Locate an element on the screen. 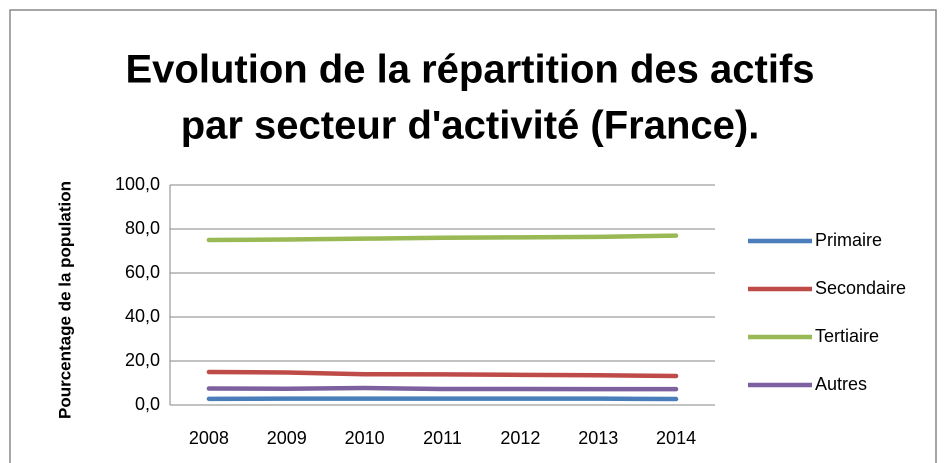 Image resolution: width=947 pixels, height=463 pixels. x-tick-label: 2008 is located at coordinates (209, 438).